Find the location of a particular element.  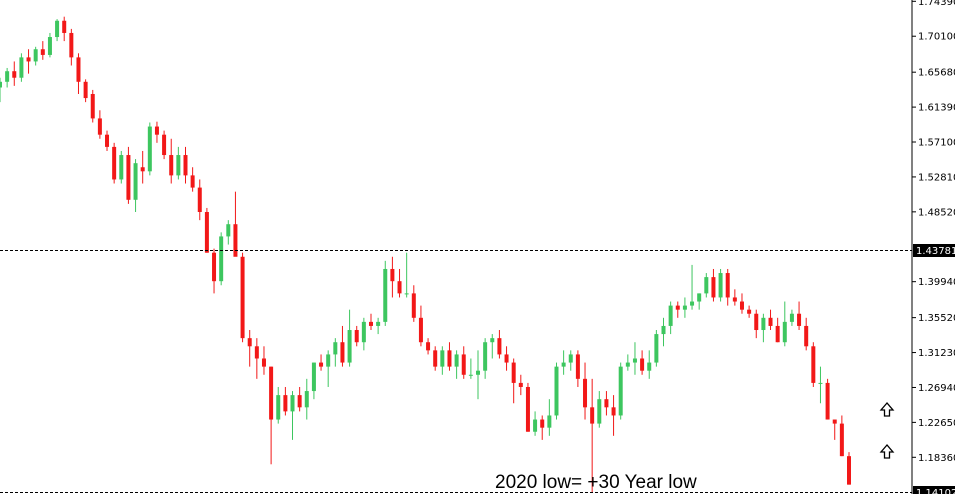

y-tick-label: 1.70100 is located at coordinates (936, 37).